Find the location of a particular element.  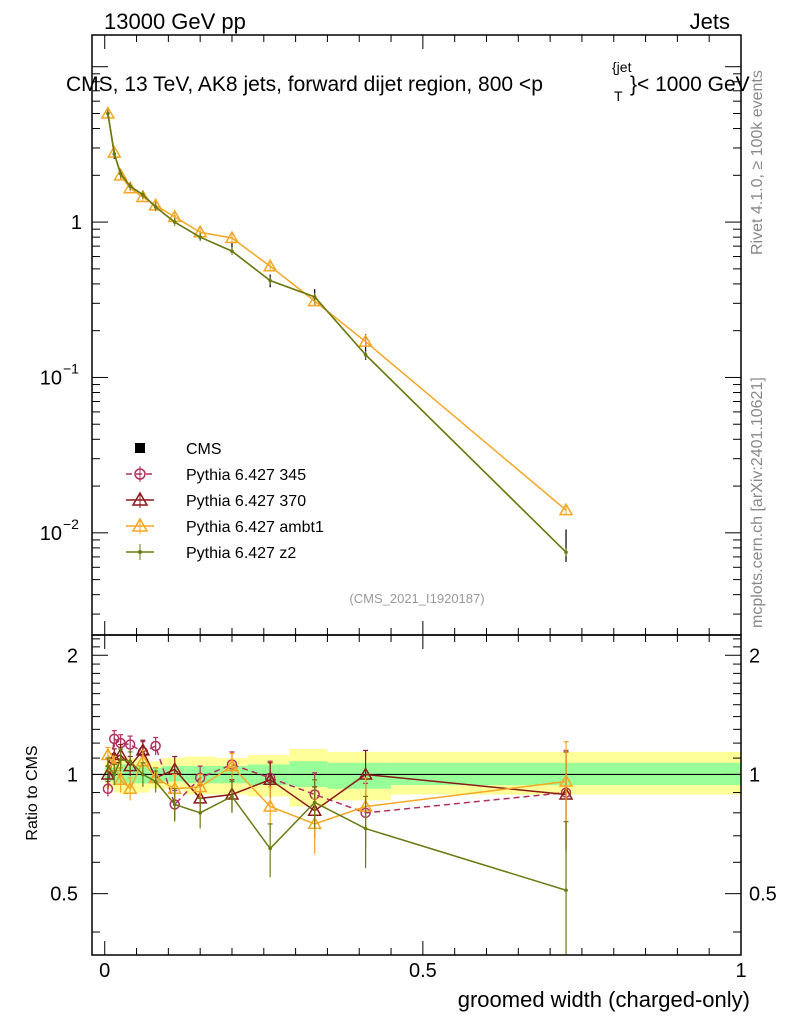

x-tick-label: 1 is located at coordinates (740, 971).